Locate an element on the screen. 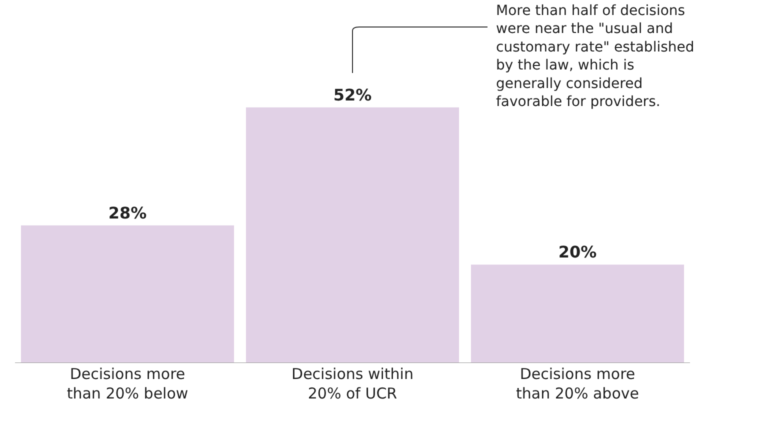  annotation: More than half of decisions were near the "usual and customary rate" established by the law, which is generally considered favorable for providers. is located at coordinates (595, 56).